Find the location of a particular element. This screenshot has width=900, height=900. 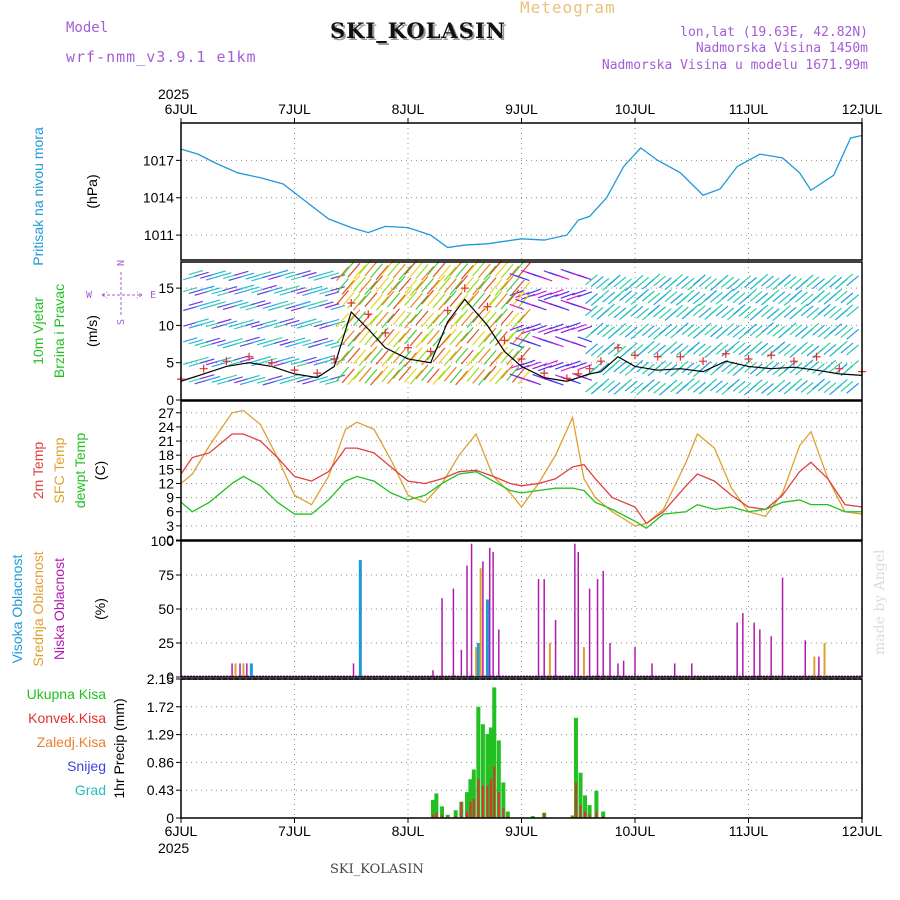

y-tick-label: 0.86 is located at coordinates (160, 762).